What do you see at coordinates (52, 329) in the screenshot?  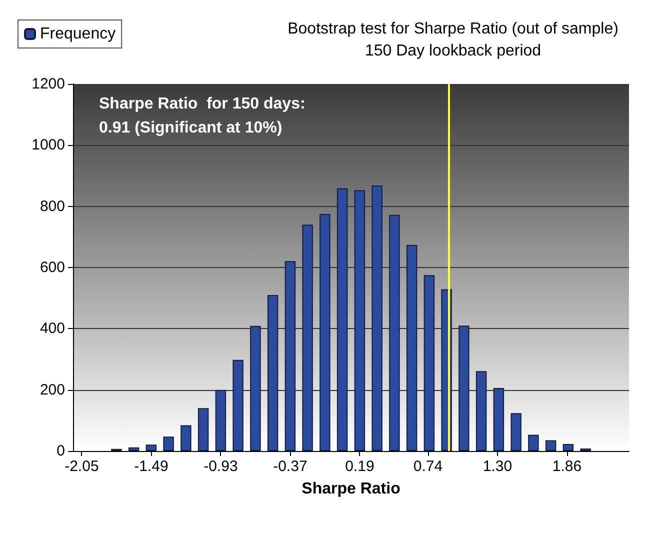 I see `y-tick-label: 400` at bounding box center [52, 329].